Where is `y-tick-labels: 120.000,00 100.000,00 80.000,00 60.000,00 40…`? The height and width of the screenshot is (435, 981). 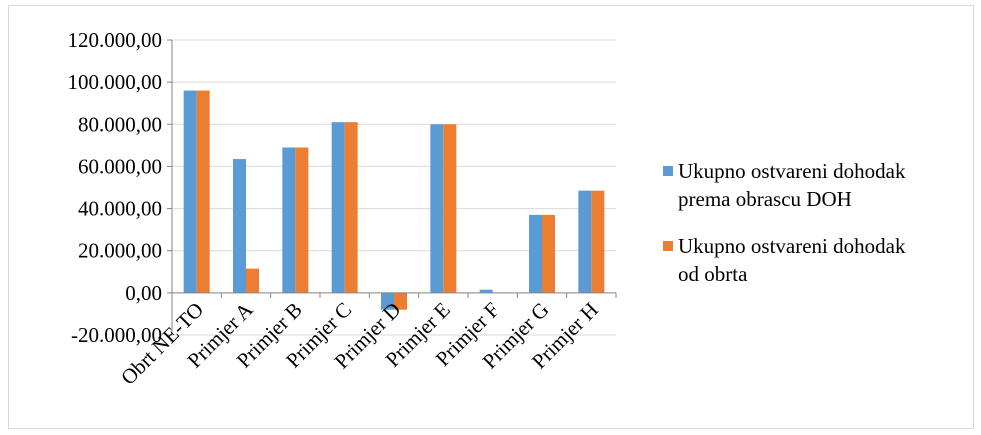
y-tick-labels: 120.000,00 100.000,00 80.000,00 60.000,00 40… is located at coordinates (115, 187).